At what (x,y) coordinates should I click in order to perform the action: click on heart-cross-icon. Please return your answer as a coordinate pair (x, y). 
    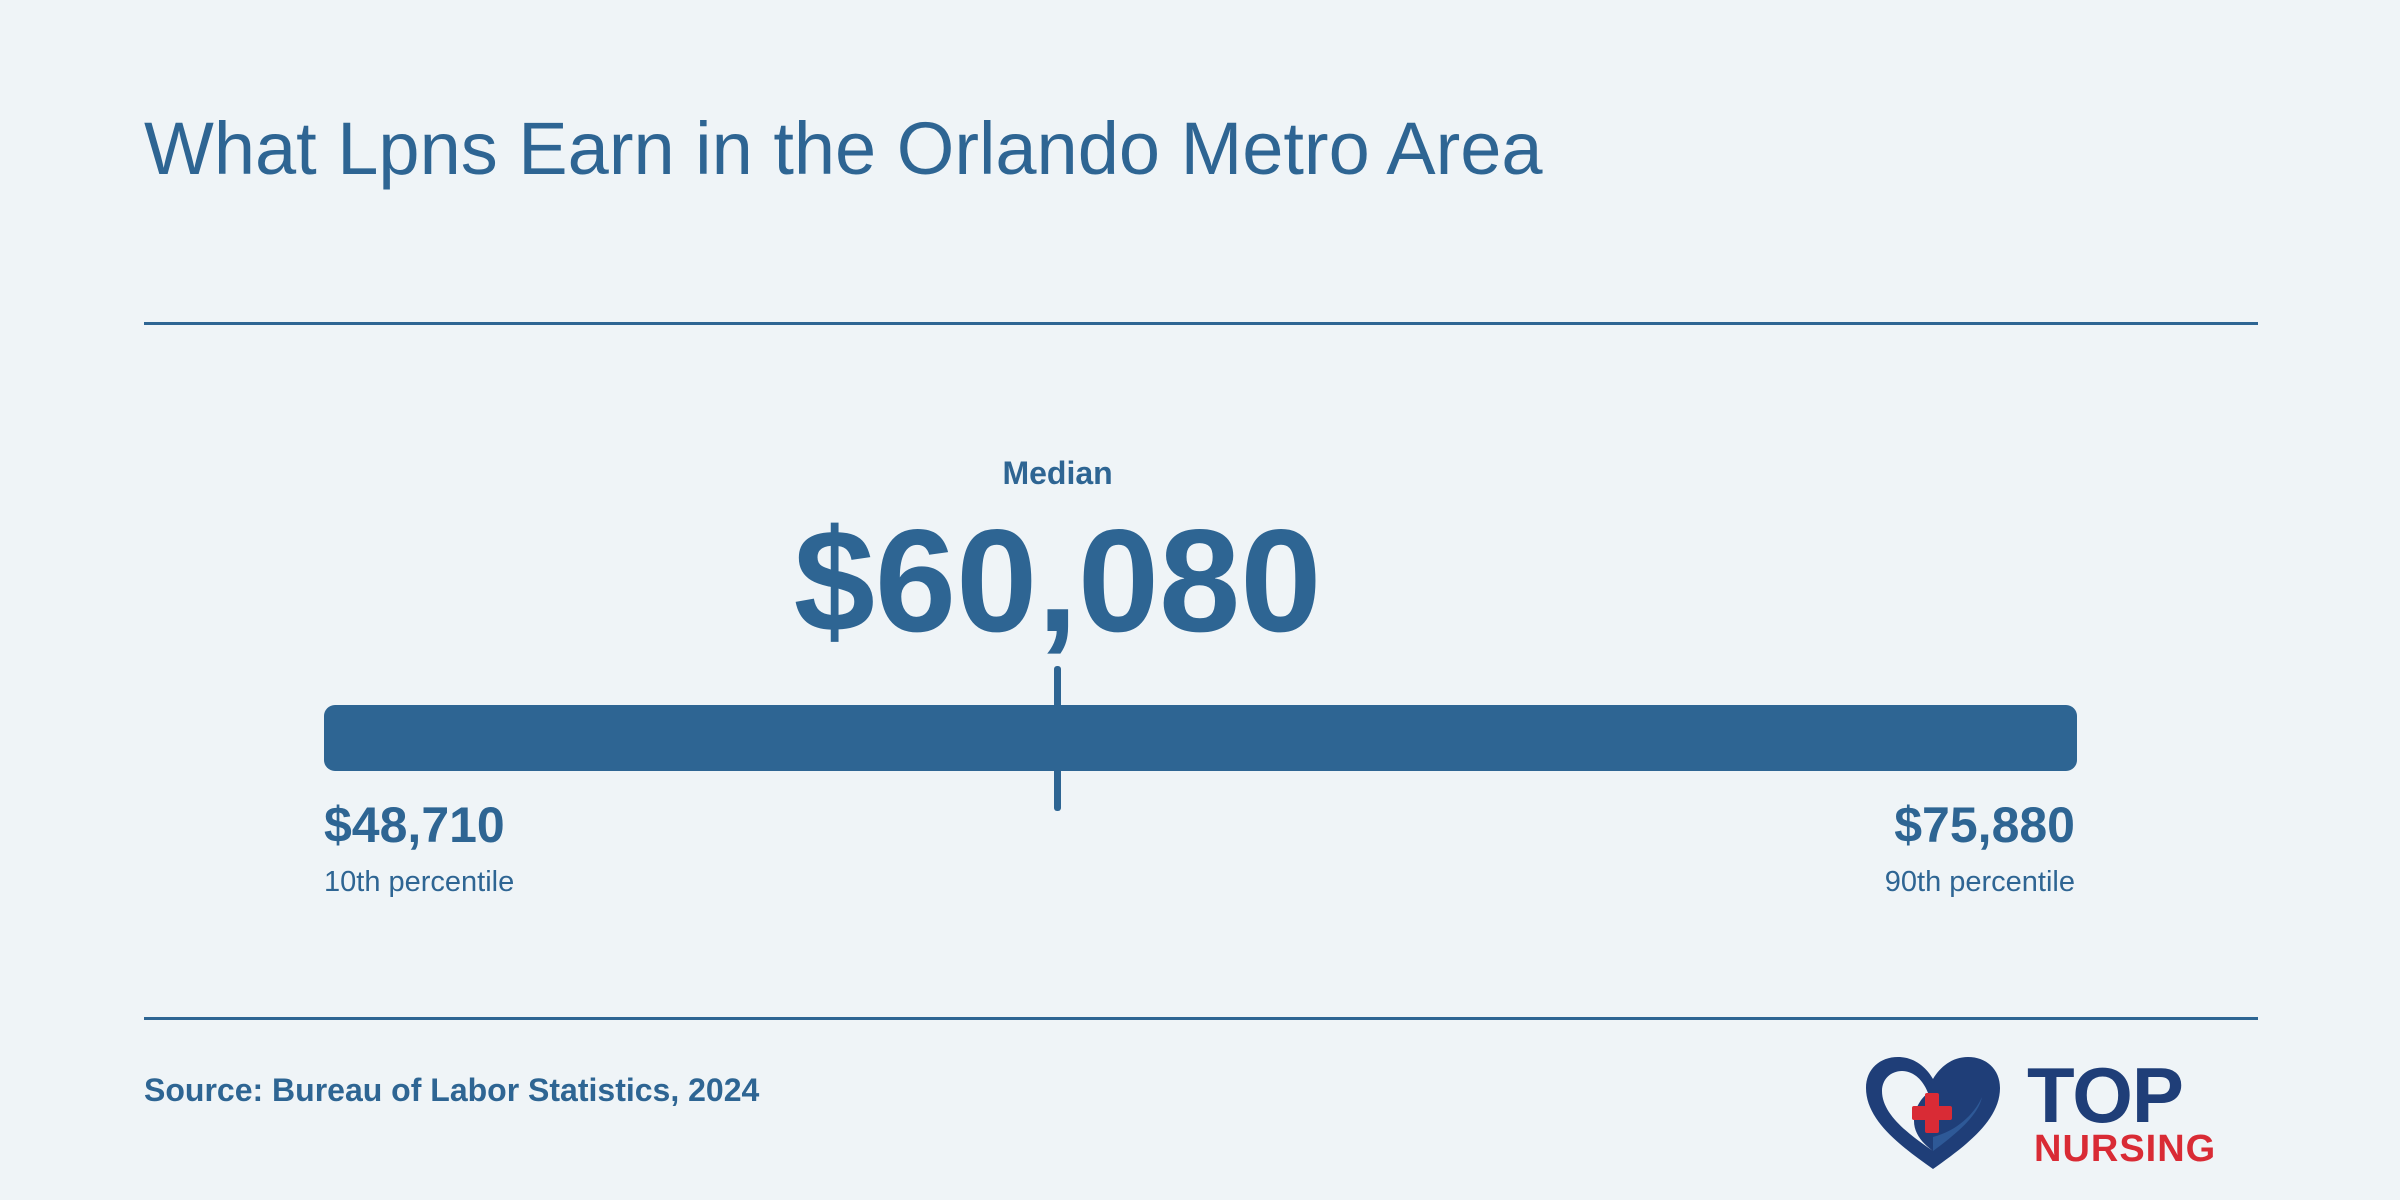
    Looking at the image, I should click on (1933, 1113).